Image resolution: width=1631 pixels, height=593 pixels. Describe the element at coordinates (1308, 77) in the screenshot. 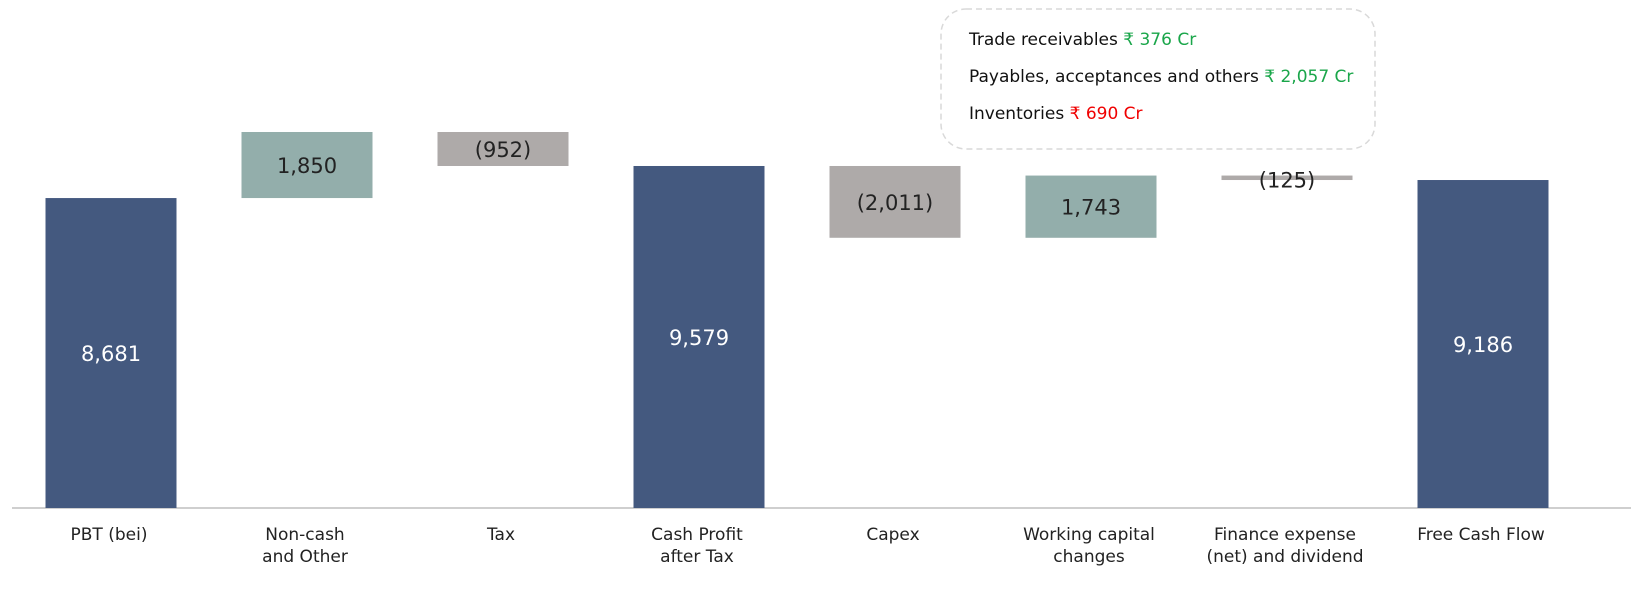

I see `annotation-value: ₹ 2,057 Cr` at that location.